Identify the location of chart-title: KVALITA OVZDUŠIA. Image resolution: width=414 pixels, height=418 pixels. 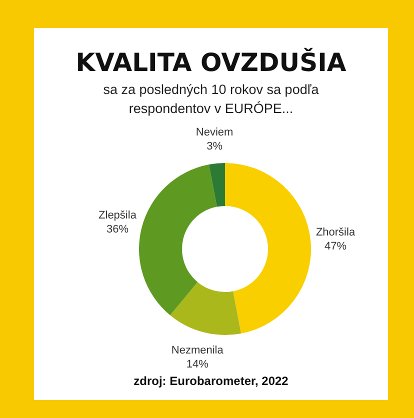
(211, 63).